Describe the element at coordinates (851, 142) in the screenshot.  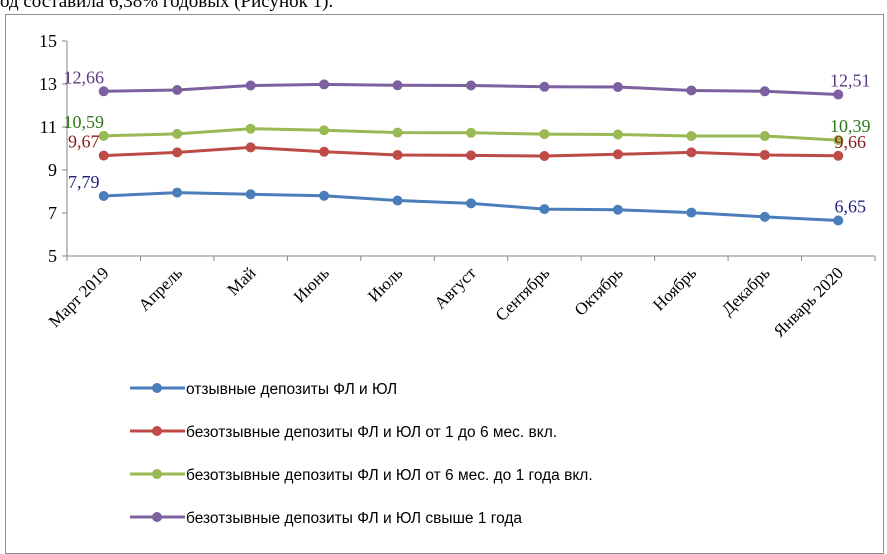
I see `data-label-last: 9,66` at that location.